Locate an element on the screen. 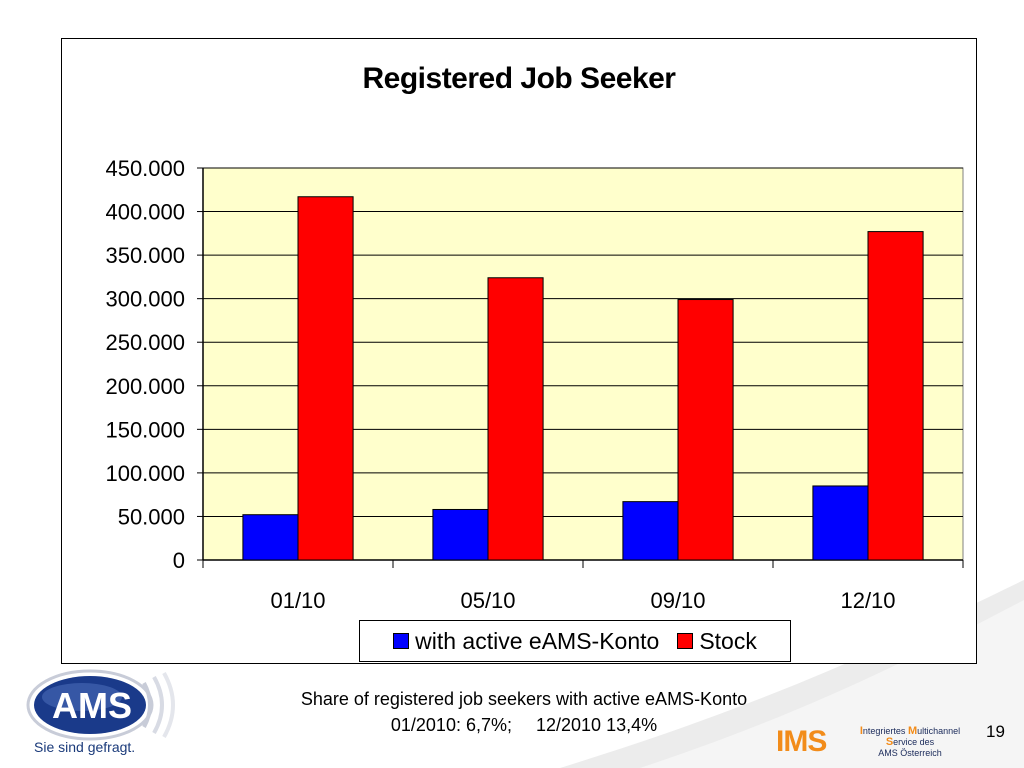  ams-logo-text: AMS is located at coordinates (92, 705).